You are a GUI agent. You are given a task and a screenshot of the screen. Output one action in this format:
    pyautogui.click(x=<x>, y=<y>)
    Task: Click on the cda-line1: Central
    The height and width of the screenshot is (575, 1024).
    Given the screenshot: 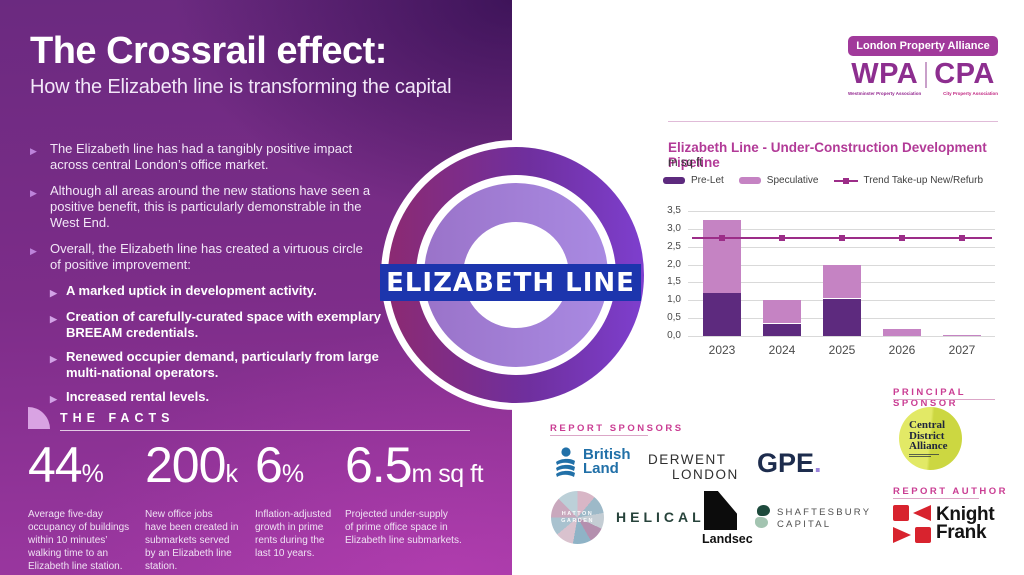 What is the action you would take?
    pyautogui.click(x=927, y=425)
    